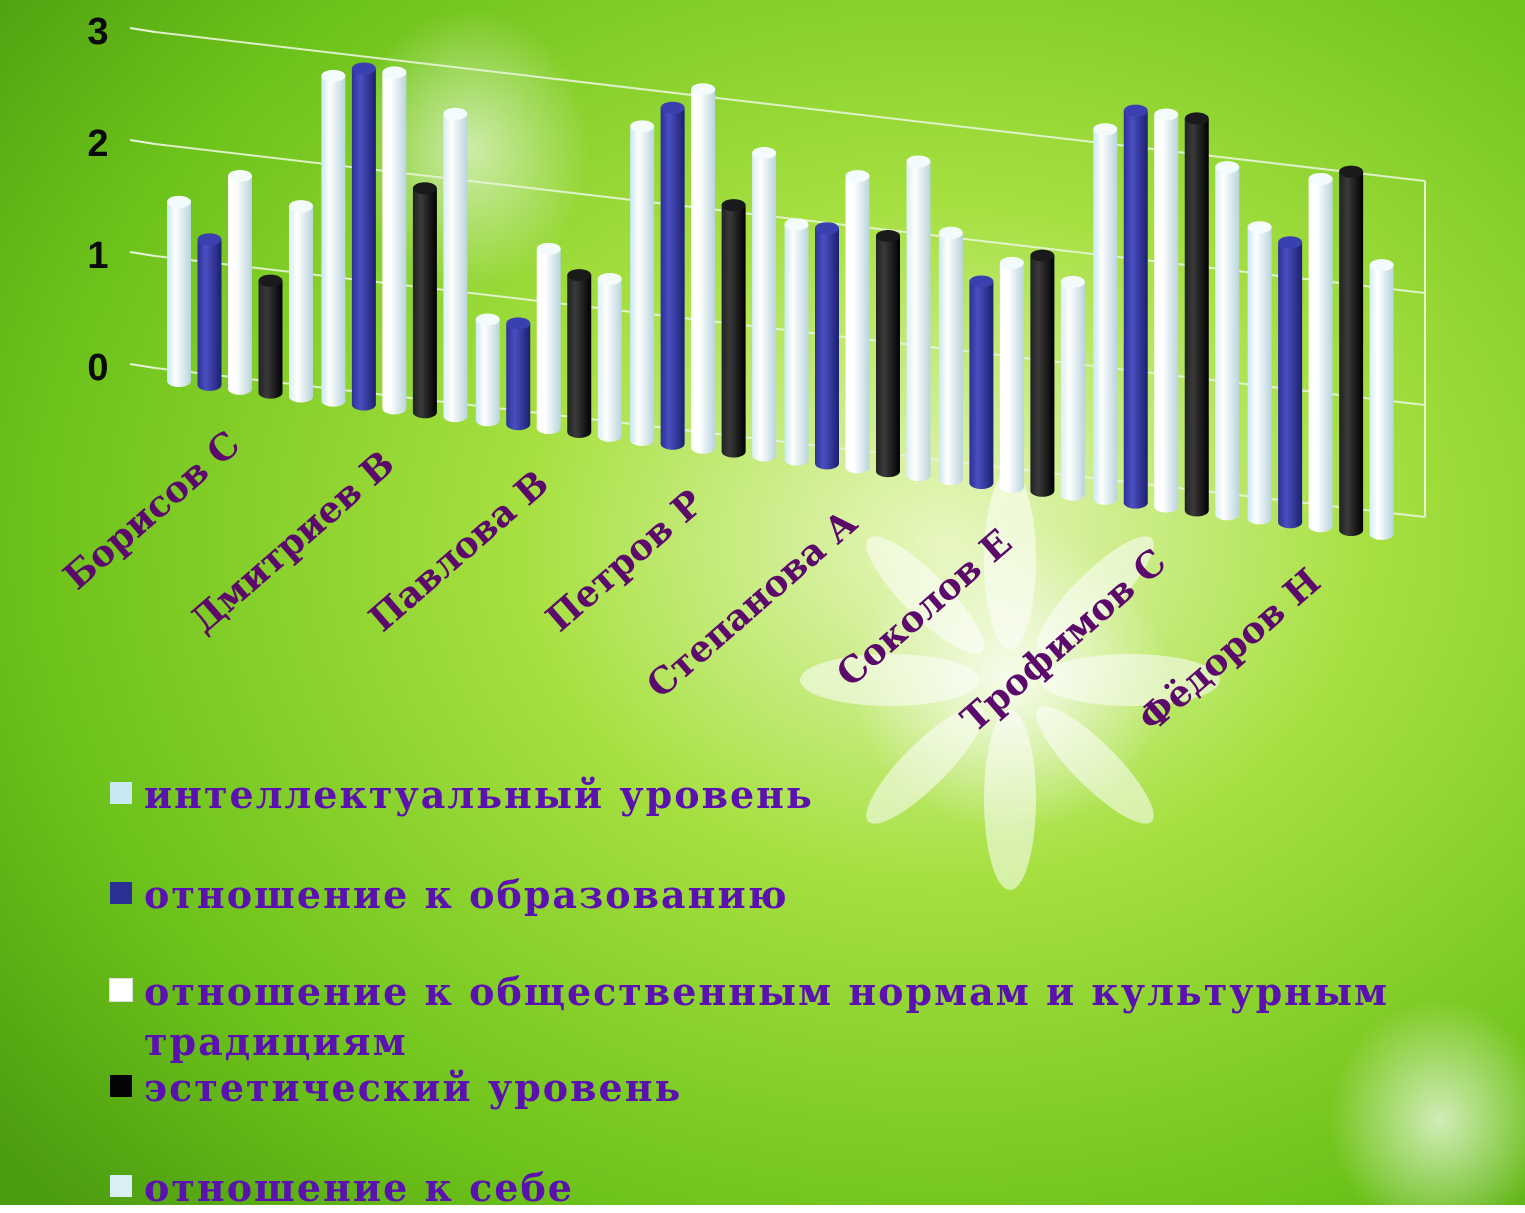 The width and height of the screenshot is (1525, 1213). What do you see at coordinates (97, 200) in the screenshot?
I see `y-axis-ticks: 0 1 2 3` at bounding box center [97, 200].